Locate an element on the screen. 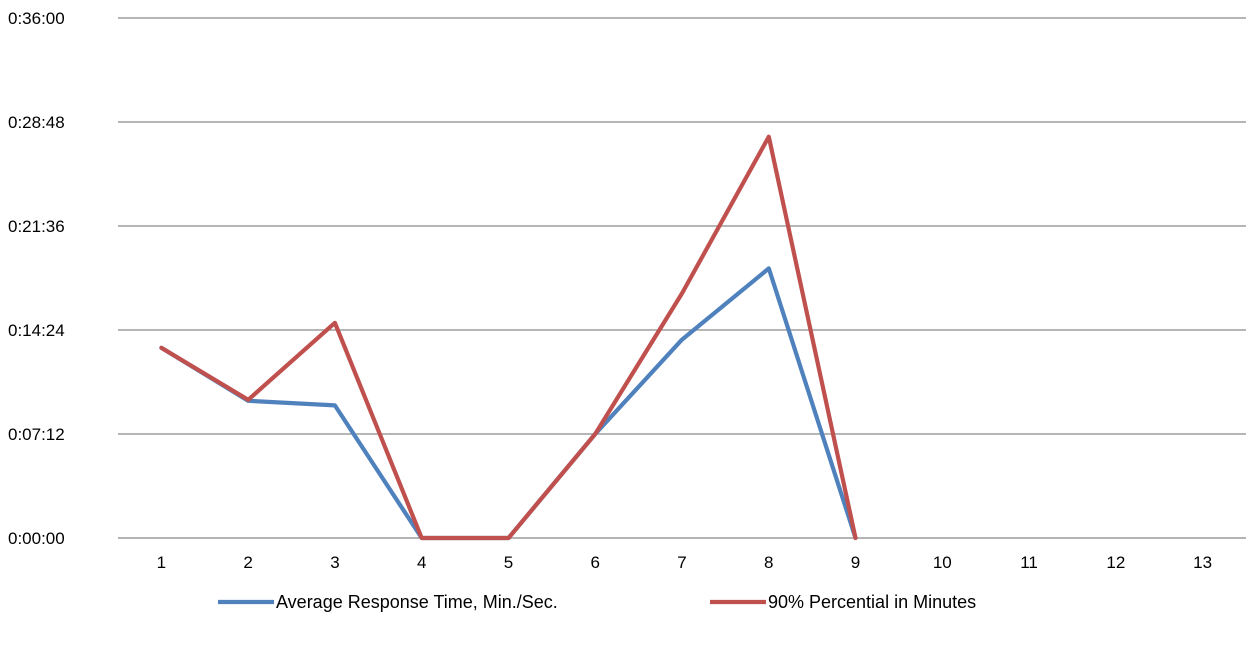 This screenshot has height=645, width=1258. x-tick-label: 10 is located at coordinates (942, 562).